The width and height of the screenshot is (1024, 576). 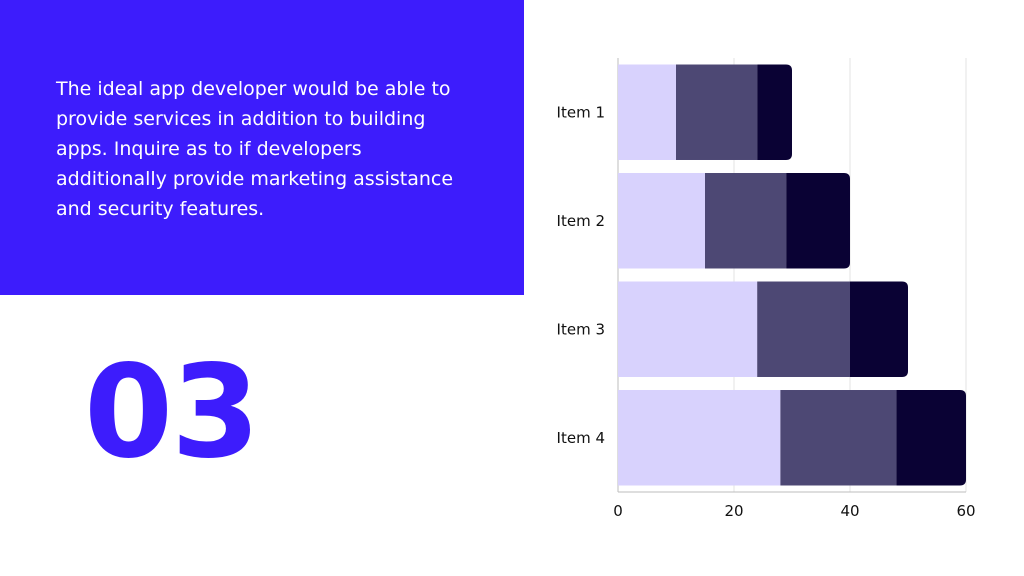 What do you see at coordinates (172, 412) in the screenshot?
I see `section-number: 03` at bounding box center [172, 412].